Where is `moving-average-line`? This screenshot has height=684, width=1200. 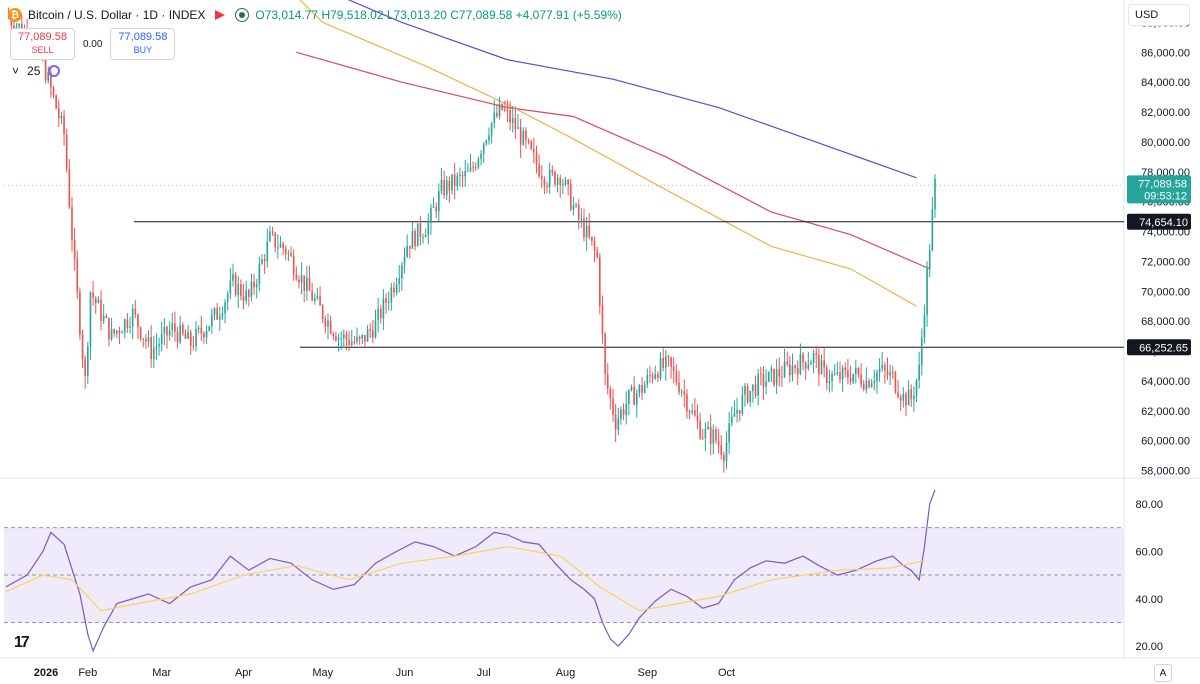
moving-average-line is located at coordinates (632, 89).